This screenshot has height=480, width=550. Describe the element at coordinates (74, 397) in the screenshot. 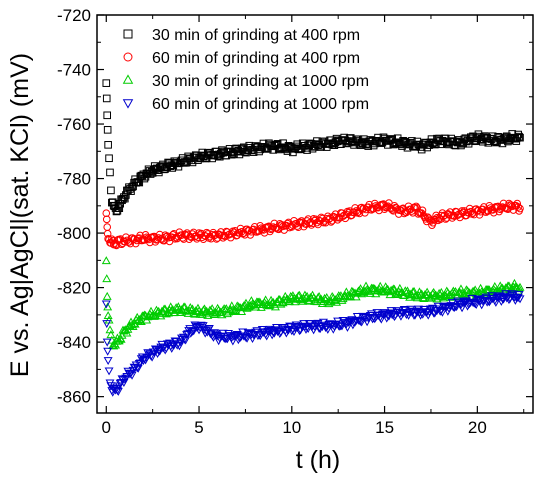

I see `y-tick-label: -860` at that location.